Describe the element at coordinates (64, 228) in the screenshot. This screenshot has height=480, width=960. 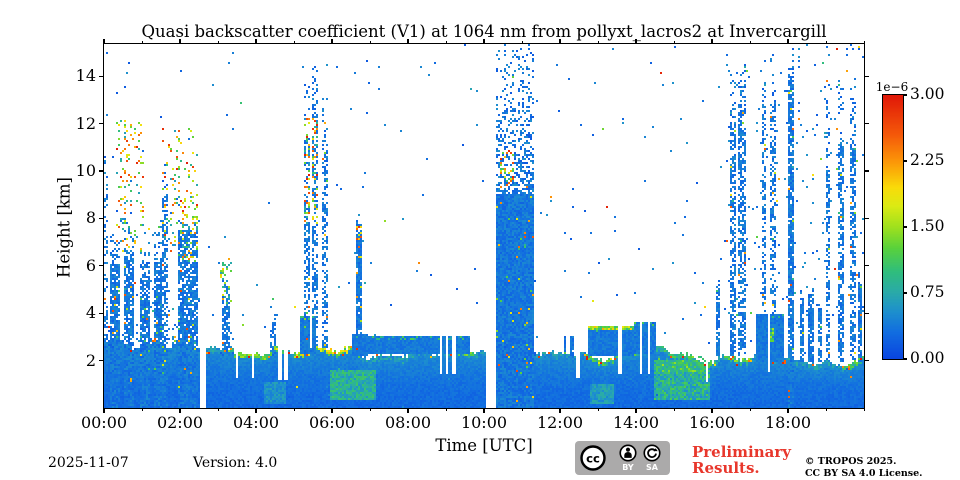
I see `y-axis-label: Height [km]` at that location.